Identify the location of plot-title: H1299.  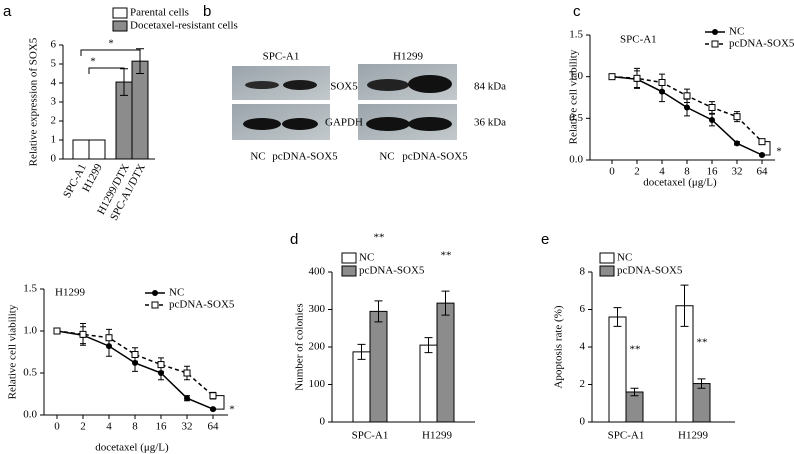
(70, 293).